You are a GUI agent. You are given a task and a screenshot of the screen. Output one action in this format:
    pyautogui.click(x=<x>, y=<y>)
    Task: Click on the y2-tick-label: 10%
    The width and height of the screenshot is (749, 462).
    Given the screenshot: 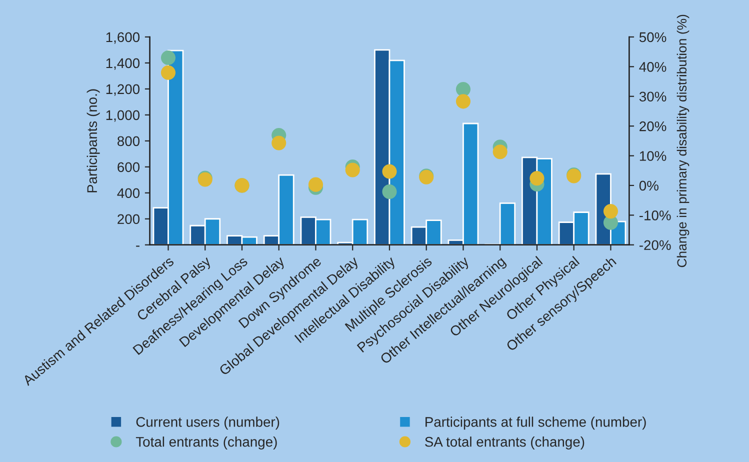 What is the action you would take?
    pyautogui.click(x=653, y=156)
    